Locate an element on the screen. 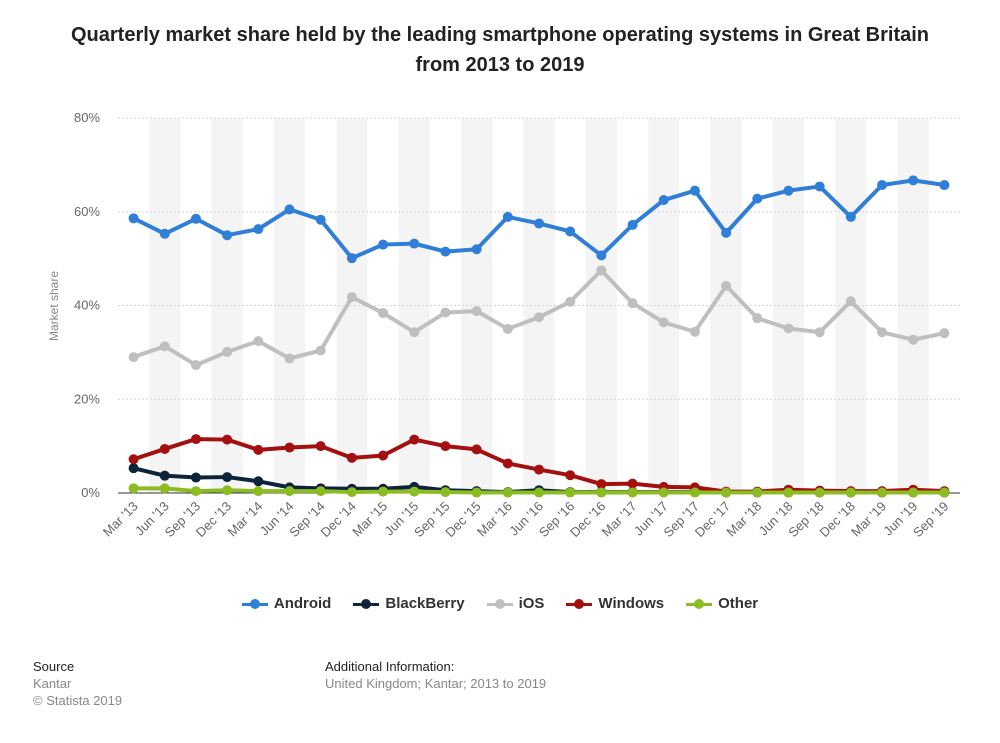  legend-item: iOS is located at coordinates (515, 603).